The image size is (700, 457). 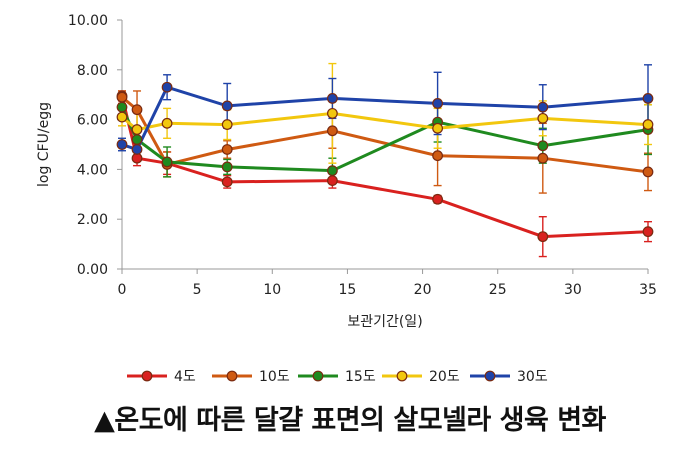 What do you see at coordinates (444, 377) in the screenshot?
I see `legend-label: 20도` at bounding box center [444, 377].